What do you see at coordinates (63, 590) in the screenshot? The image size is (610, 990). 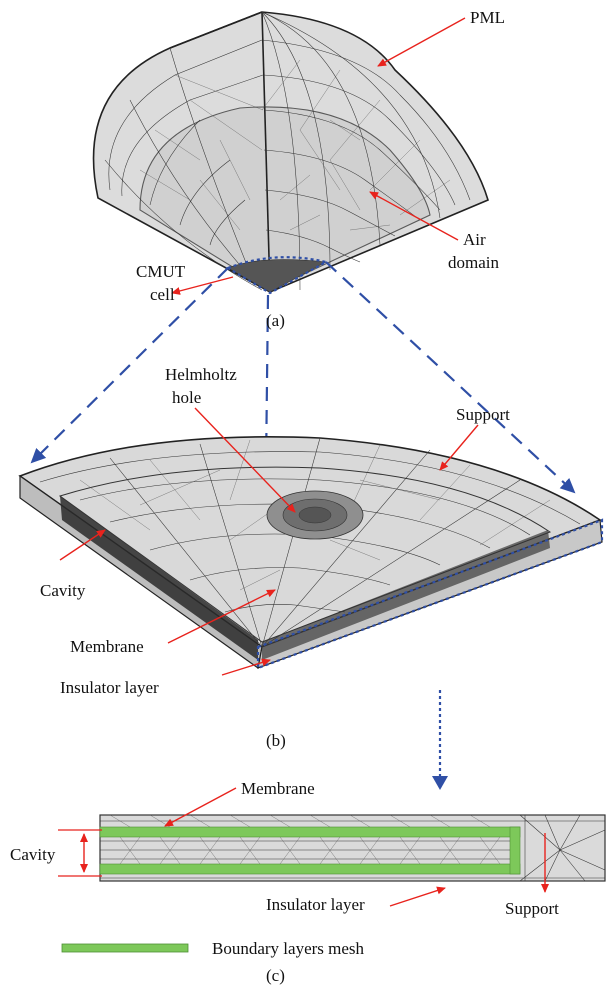 I see `label-cavity-b: Cavity` at bounding box center [63, 590].